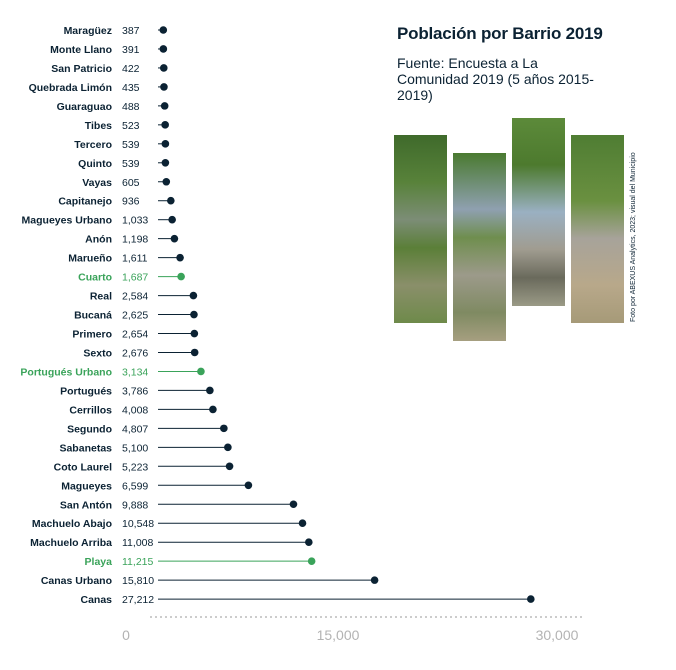 Image resolution: width=676 pixels, height=670 pixels. Describe the element at coordinates (98, 240) in the screenshot. I see `category-label-anon: Anón` at that location.